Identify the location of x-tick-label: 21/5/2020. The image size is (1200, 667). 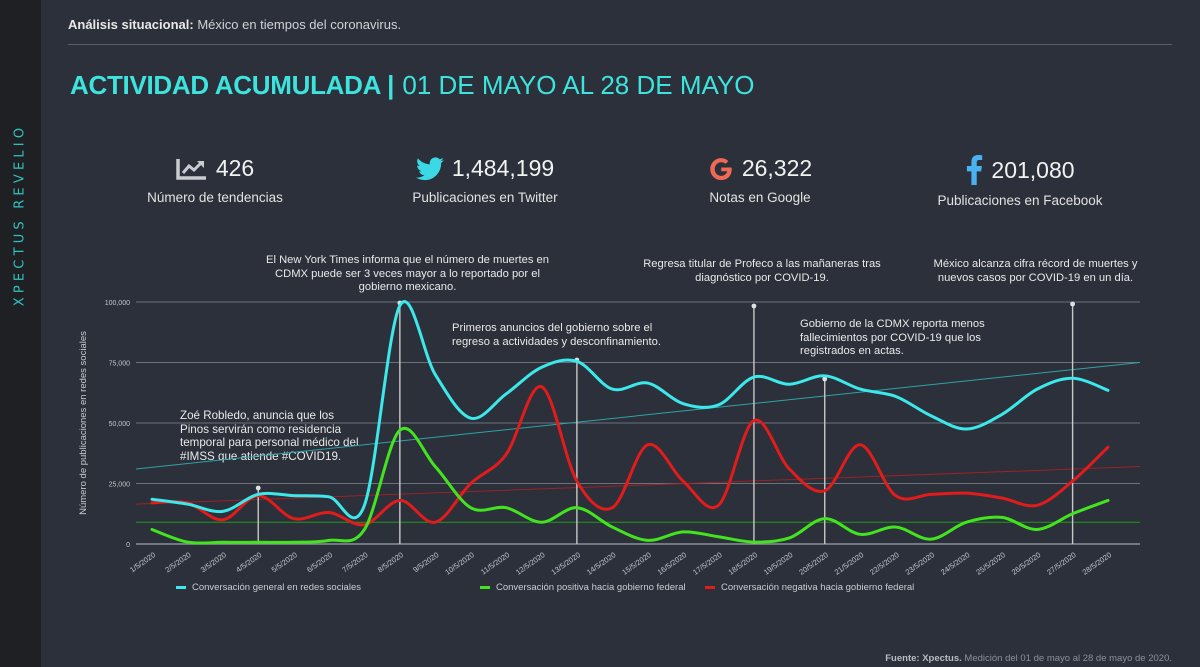
(849, 563).